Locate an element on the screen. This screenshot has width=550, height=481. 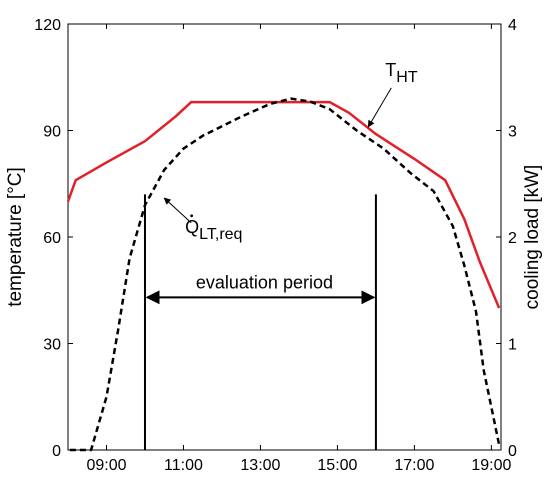
annotation-label-t-ht: THT is located at coordinates (401, 73).